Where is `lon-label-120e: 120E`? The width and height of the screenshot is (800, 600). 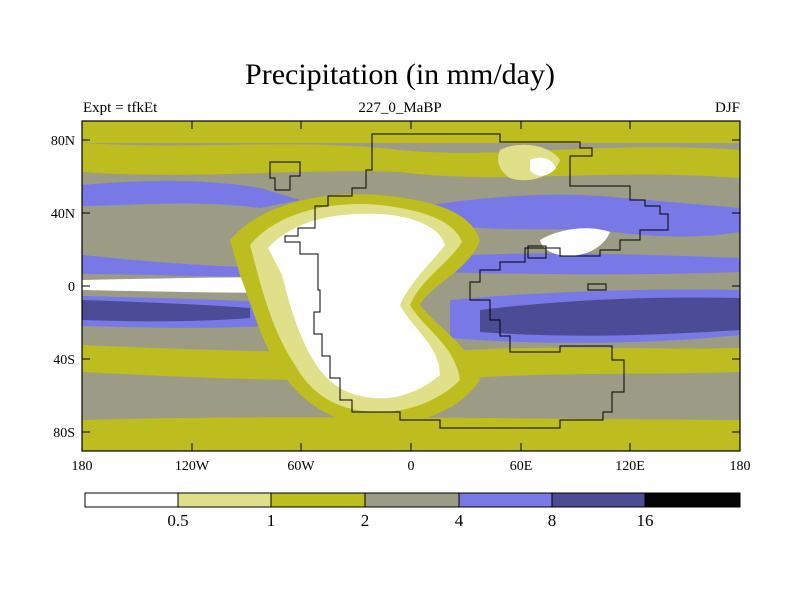 lon-label-120e: 120E is located at coordinates (630, 466).